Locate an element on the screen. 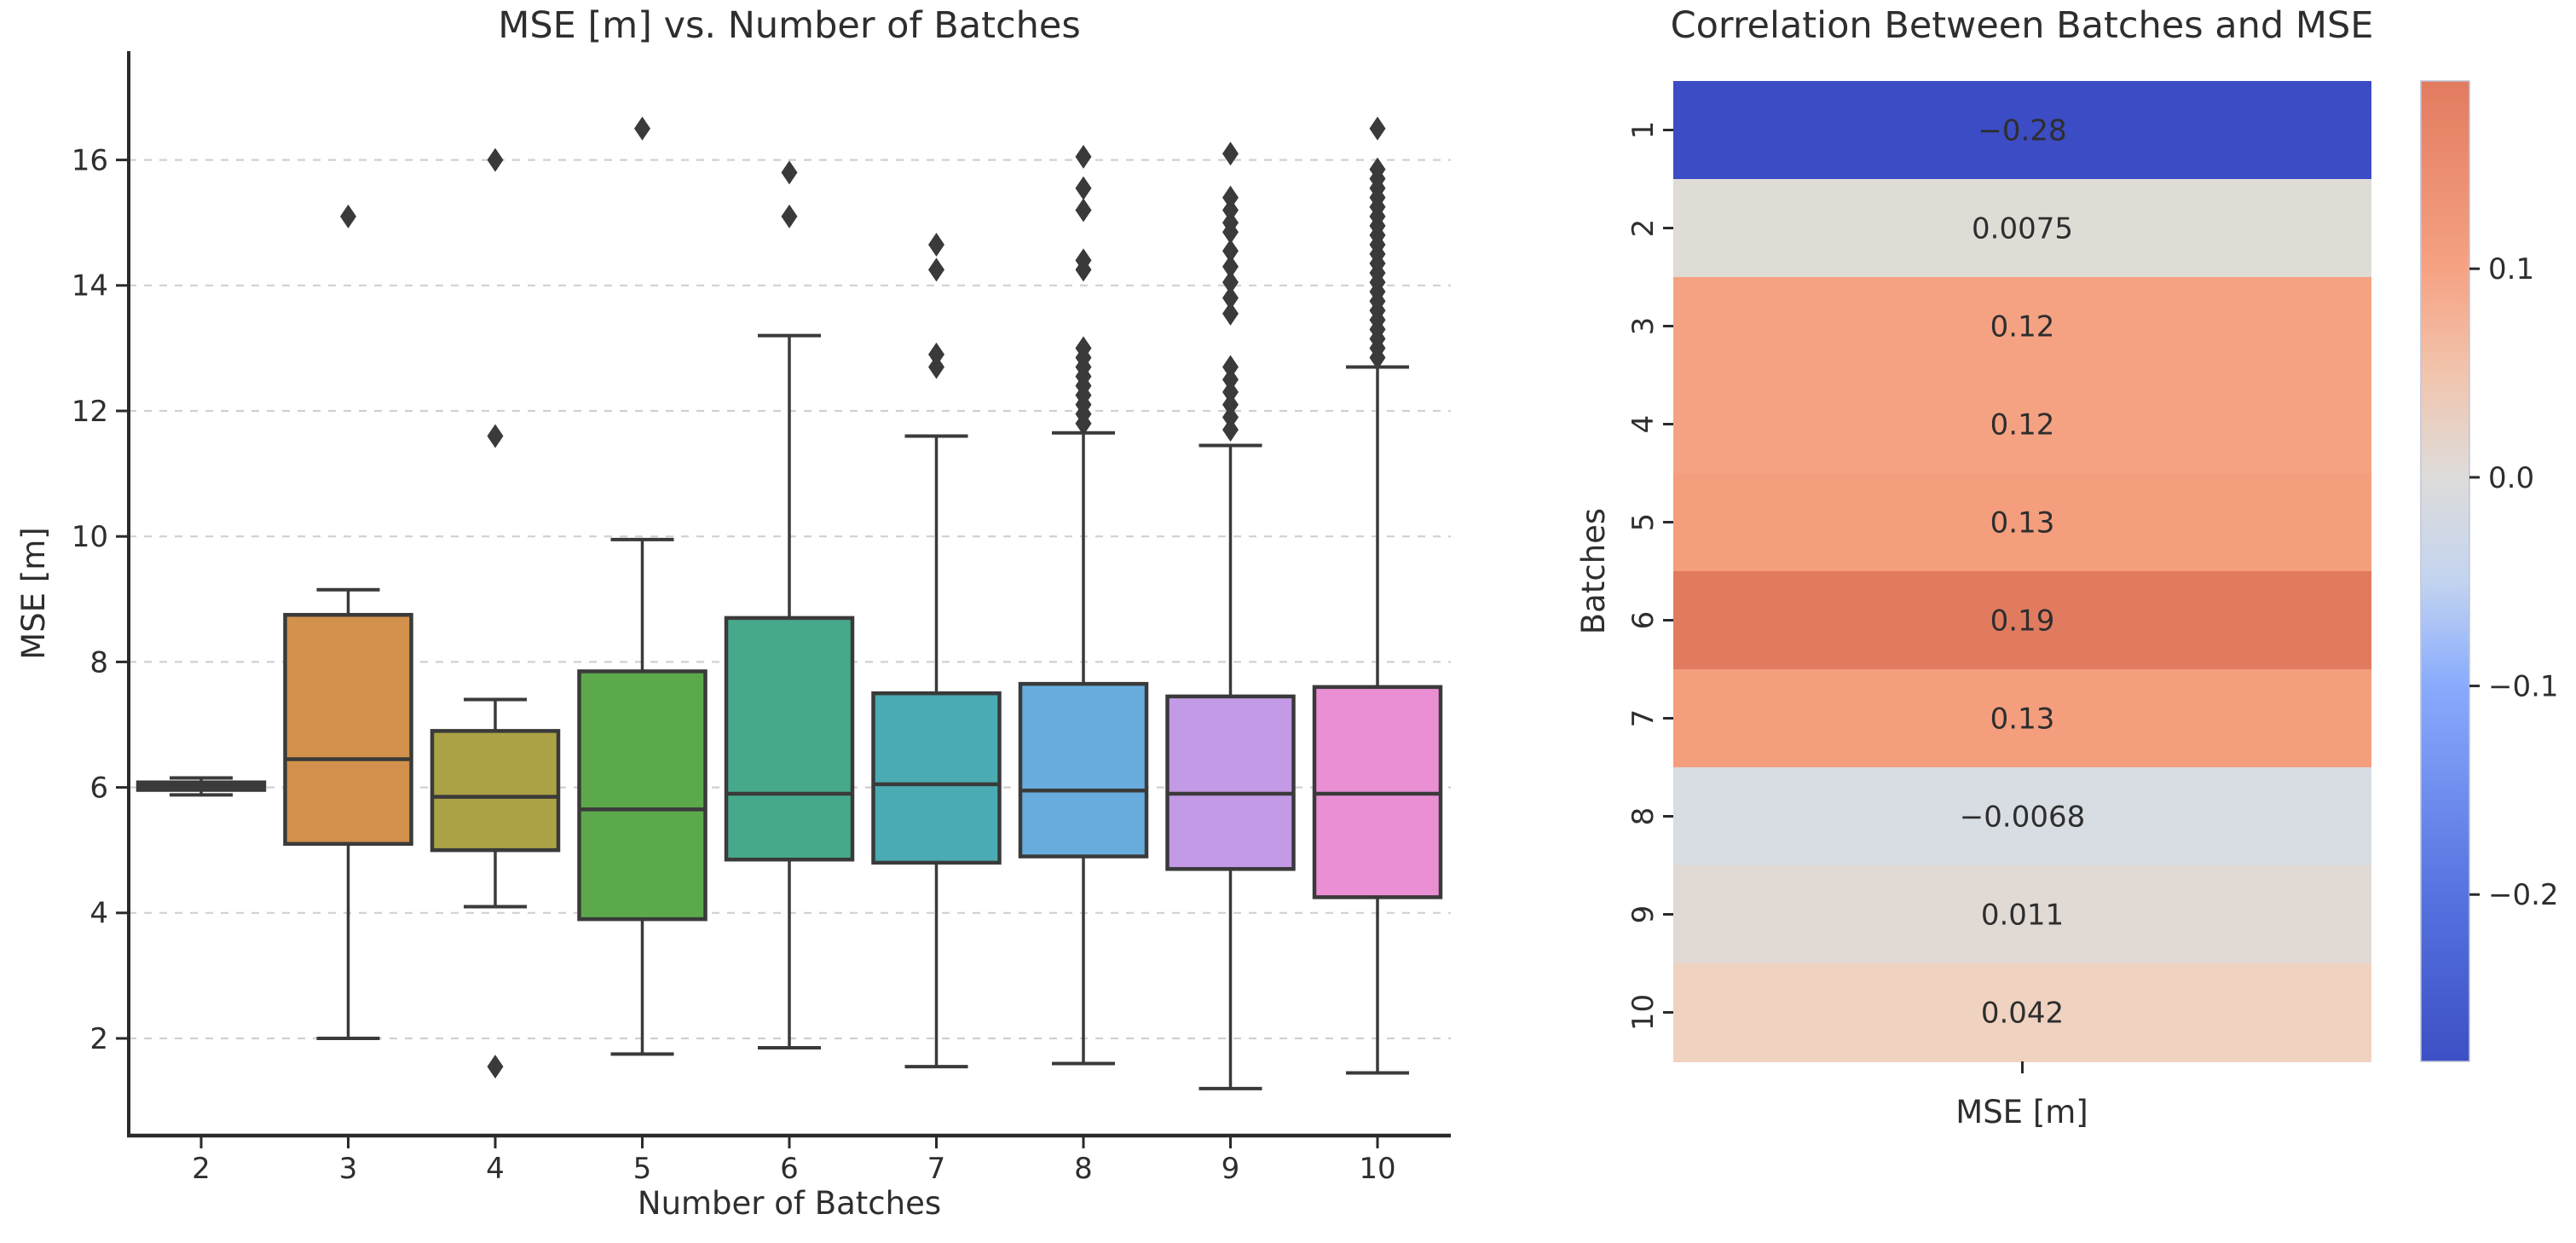  y-tick-label: 2 is located at coordinates (99, 1039).